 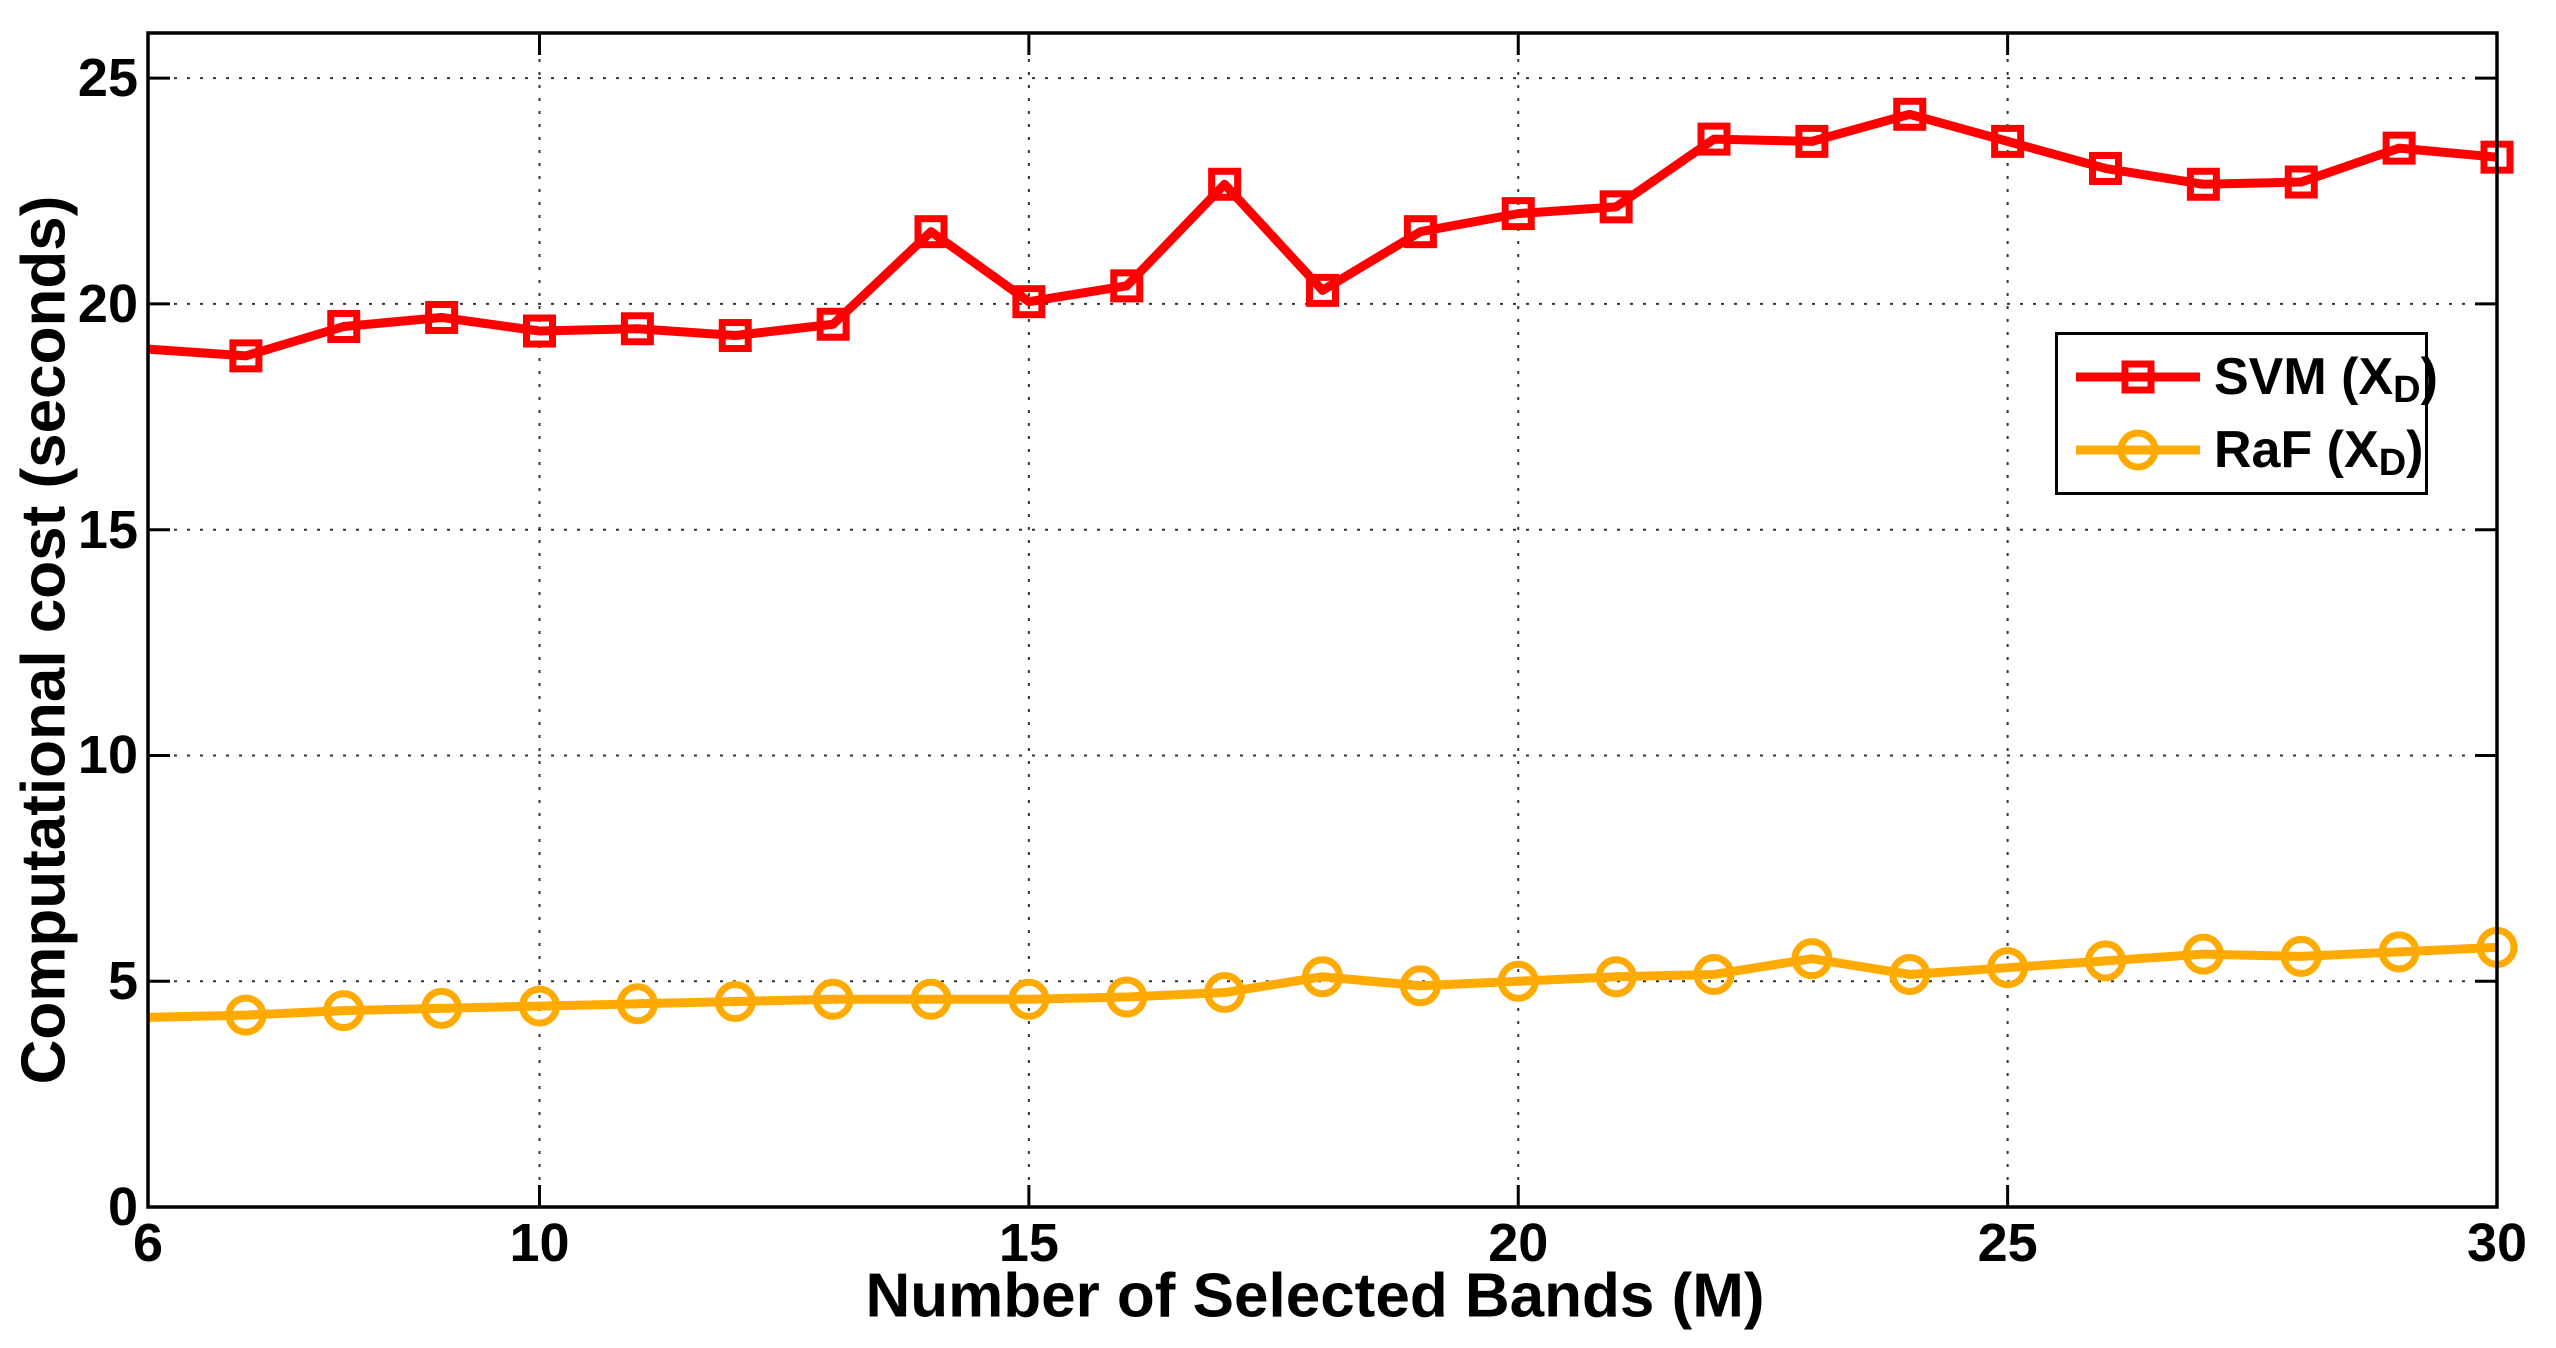 I want to click on legend-line-circle-marker-sample, so click(x=2138, y=450).